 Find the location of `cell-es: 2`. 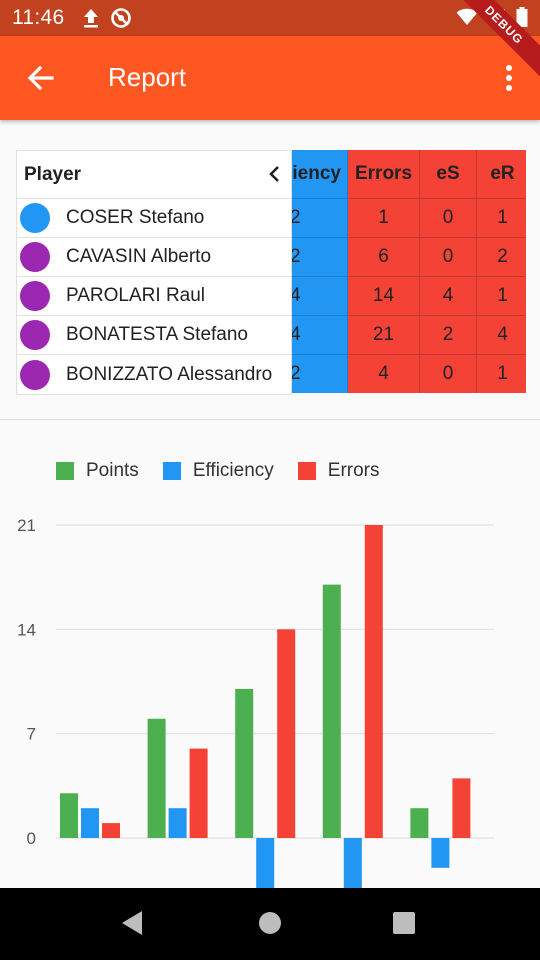

cell-es: 2 is located at coordinates (448, 334).